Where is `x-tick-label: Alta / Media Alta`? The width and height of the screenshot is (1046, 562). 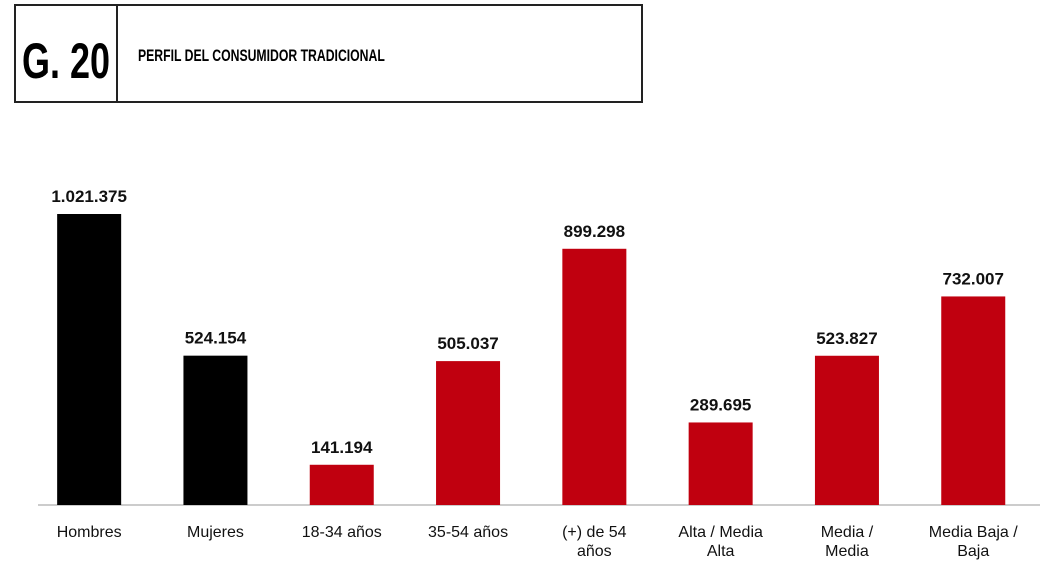
x-tick-label: Alta / Media Alta is located at coordinates (720, 542).